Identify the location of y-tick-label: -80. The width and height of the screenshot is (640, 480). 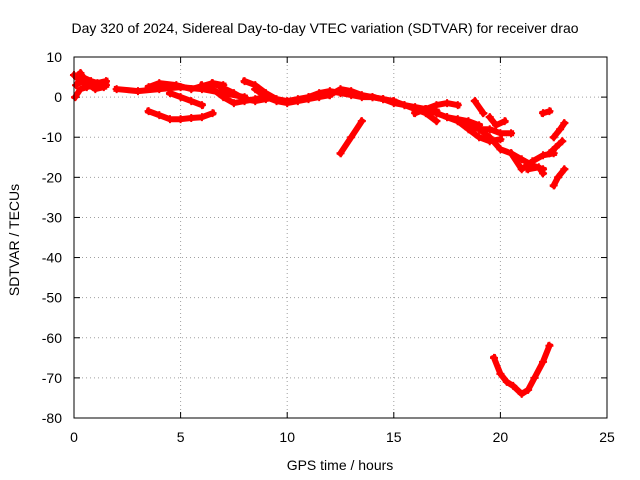
(52, 418).